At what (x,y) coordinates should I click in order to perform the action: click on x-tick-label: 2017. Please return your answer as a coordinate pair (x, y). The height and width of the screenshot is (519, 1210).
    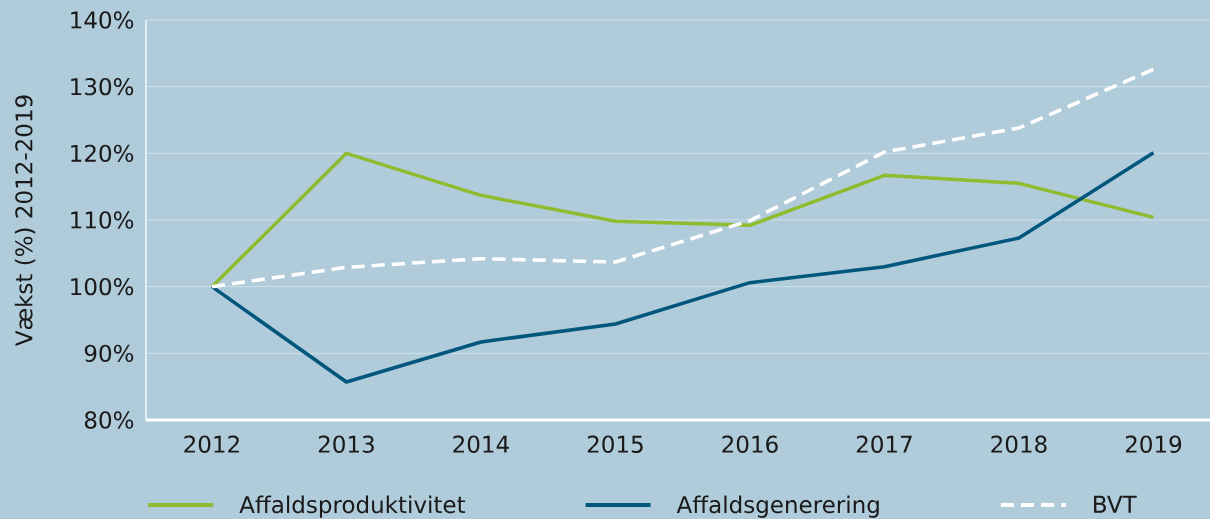
    Looking at the image, I should click on (884, 444).